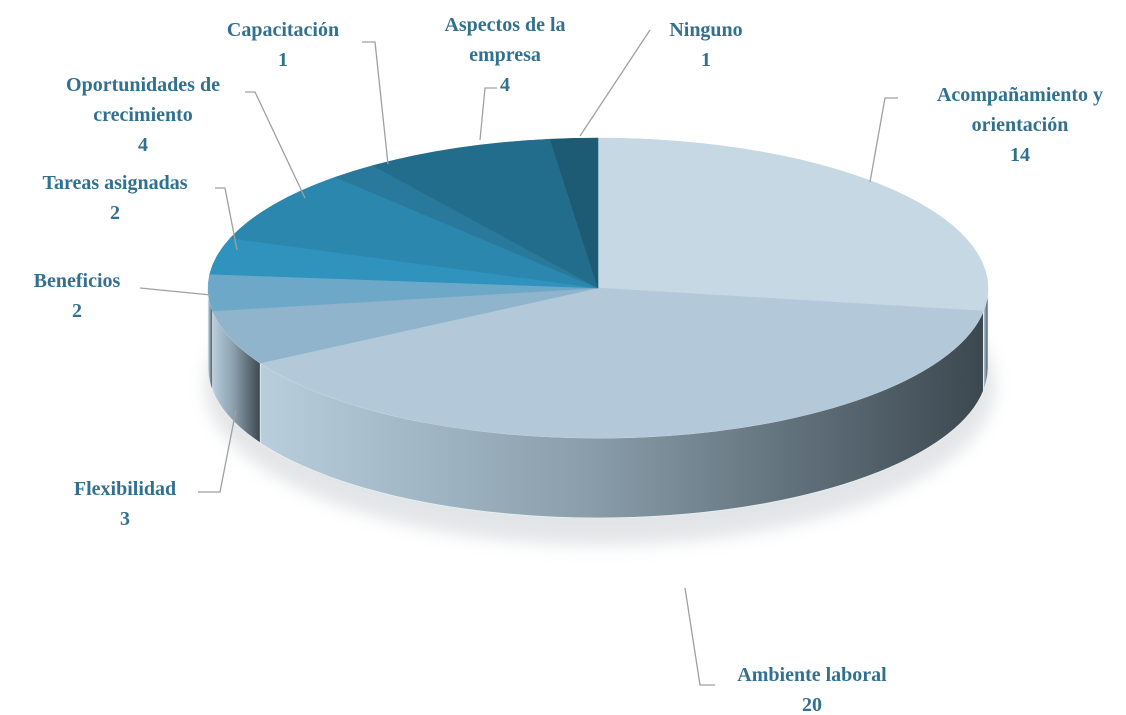 The height and width of the screenshot is (715, 1126). What do you see at coordinates (88, 296) in the screenshot?
I see `data-label: Beneficios 2` at bounding box center [88, 296].